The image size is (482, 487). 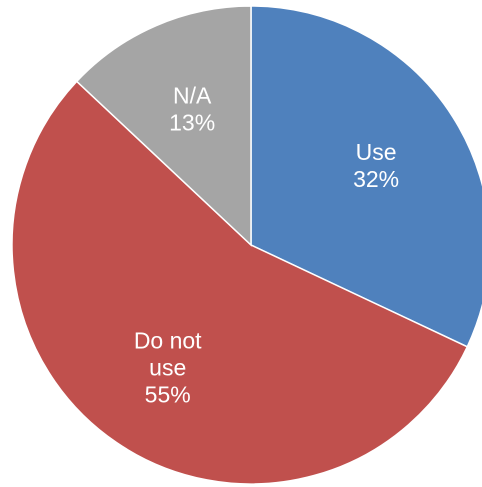 I want to click on slice-category-do-not-use: use, so click(x=167, y=368).